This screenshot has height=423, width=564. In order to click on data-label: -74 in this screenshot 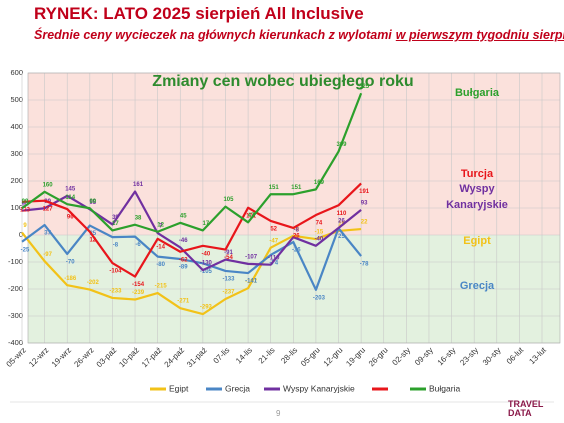, I will do `click(273, 264)`.